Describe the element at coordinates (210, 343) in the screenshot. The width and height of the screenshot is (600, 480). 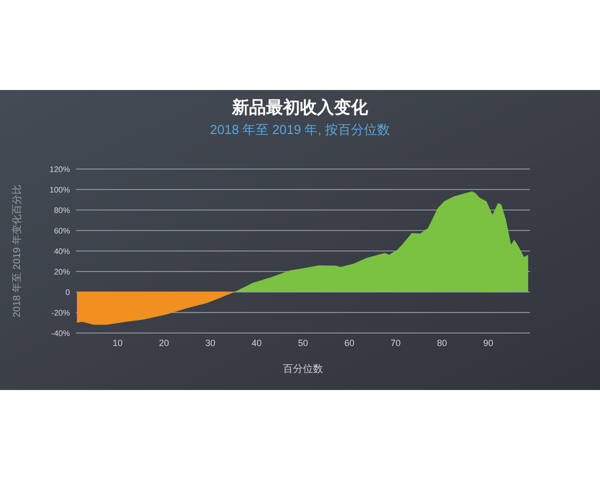
I see `x-tick-label: 30` at that location.